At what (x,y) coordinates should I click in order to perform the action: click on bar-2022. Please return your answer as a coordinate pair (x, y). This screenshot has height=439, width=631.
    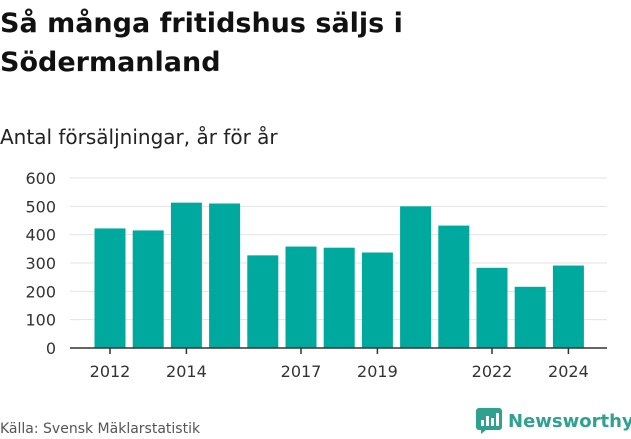
    Looking at the image, I should click on (492, 307).